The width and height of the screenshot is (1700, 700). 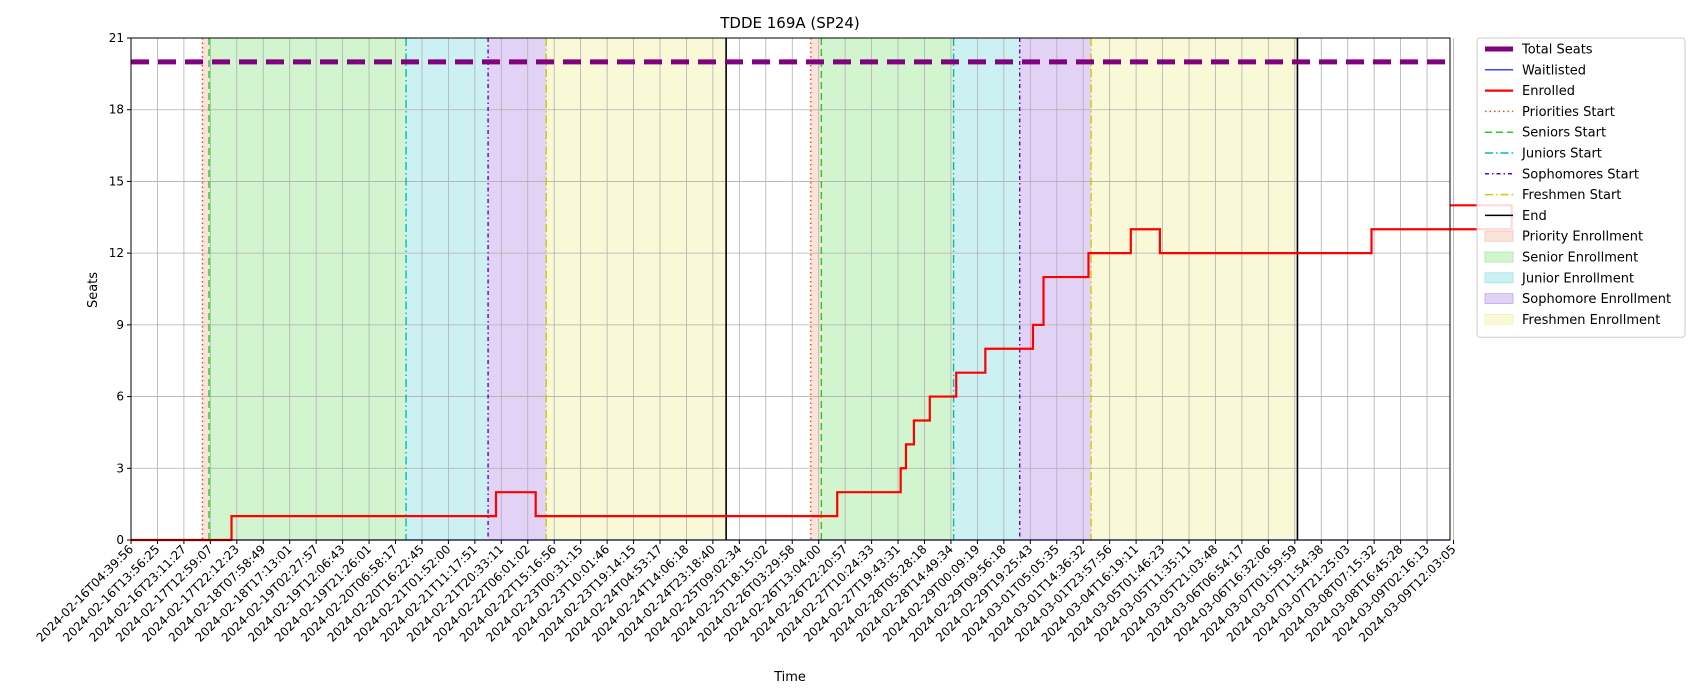 What do you see at coordinates (1534, 216) in the screenshot?
I see `legend-entry-8: End` at bounding box center [1534, 216].